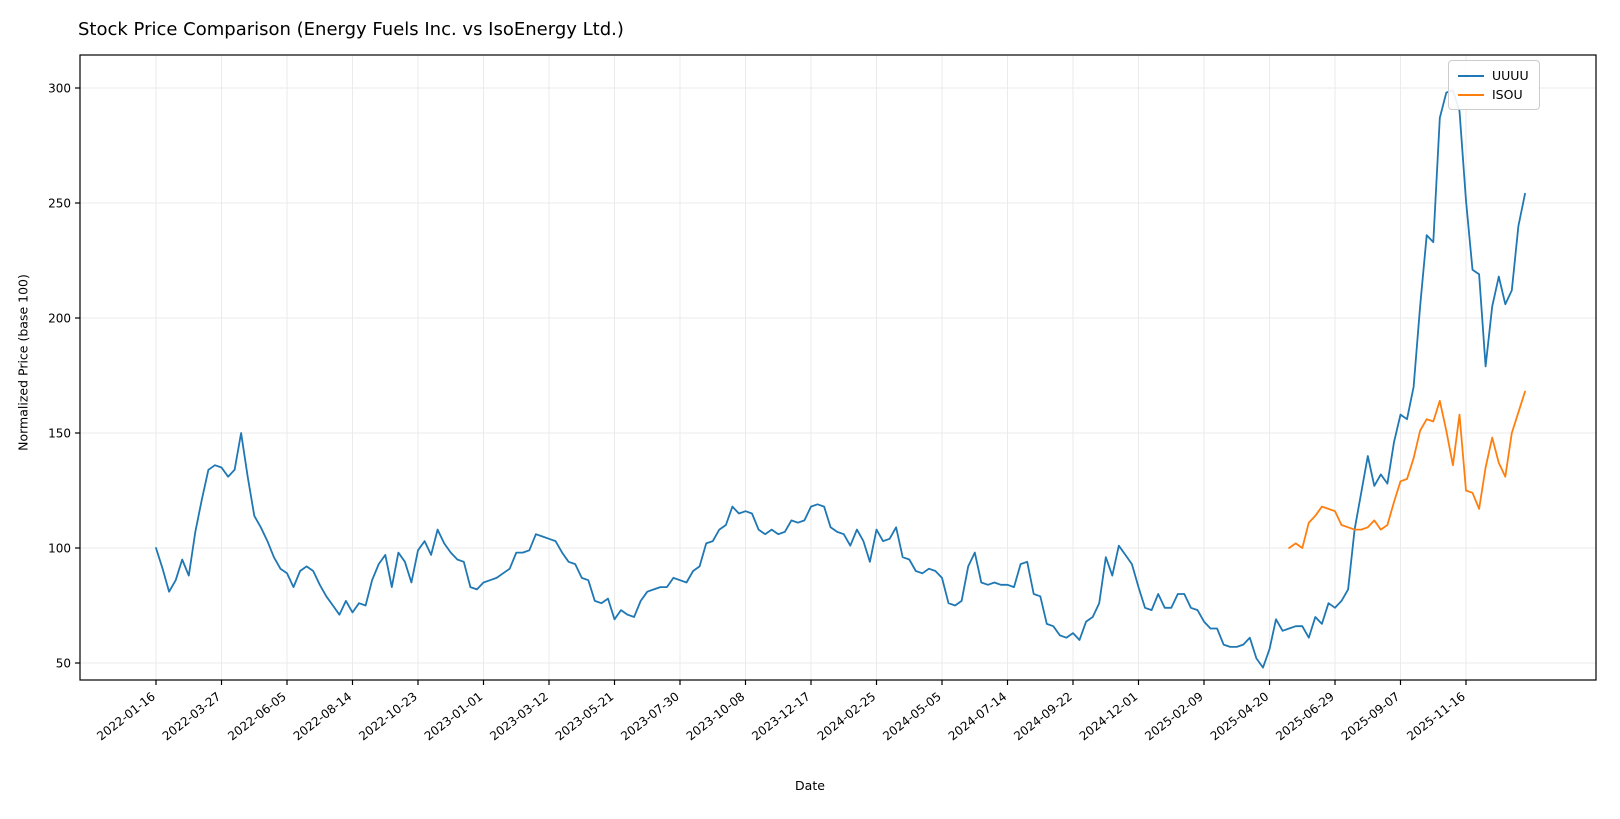 The height and width of the screenshot is (819, 1620). Describe the element at coordinates (1305, 716) in the screenshot. I see `x-tick-label: 2025-06-29` at that location.